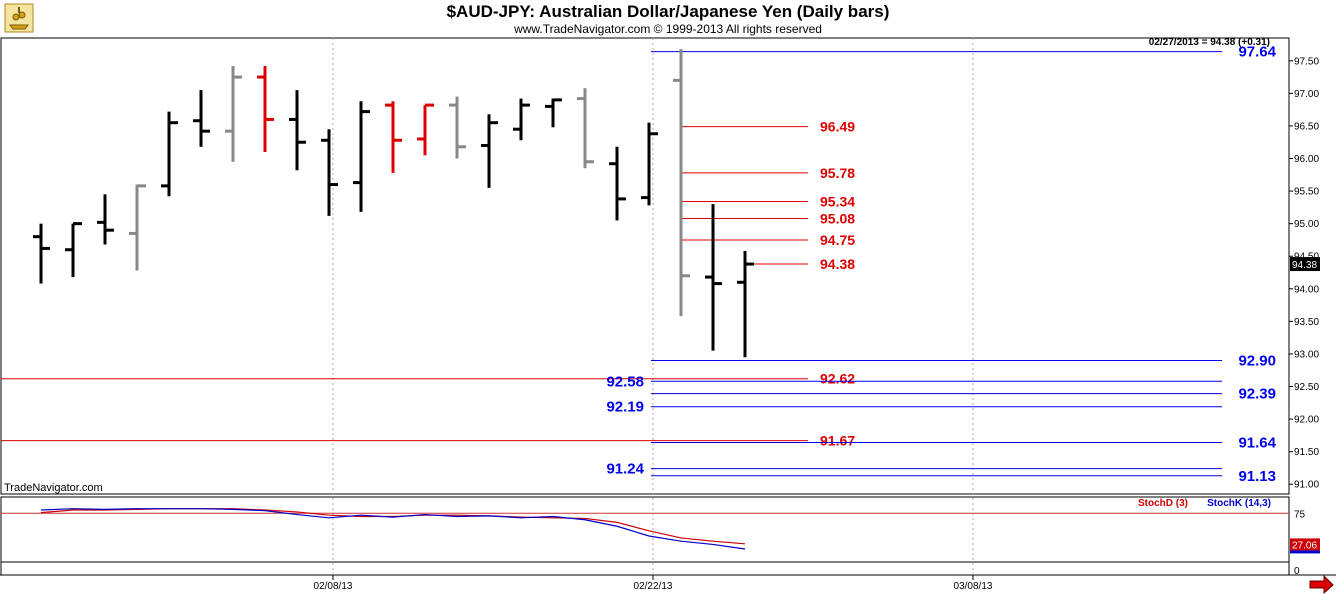  I want to click on date-axis: 02/08/13 02/22/13 03/08/13, so click(653, 583).